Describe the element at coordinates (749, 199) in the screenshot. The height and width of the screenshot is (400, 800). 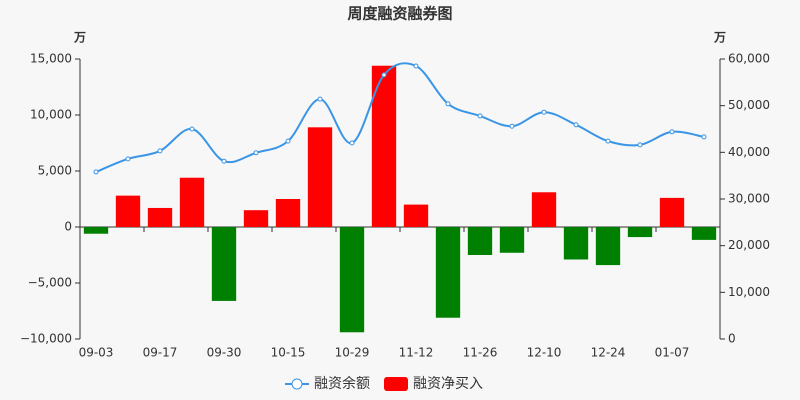
I see `y2-tick-label: 30,000` at that location.